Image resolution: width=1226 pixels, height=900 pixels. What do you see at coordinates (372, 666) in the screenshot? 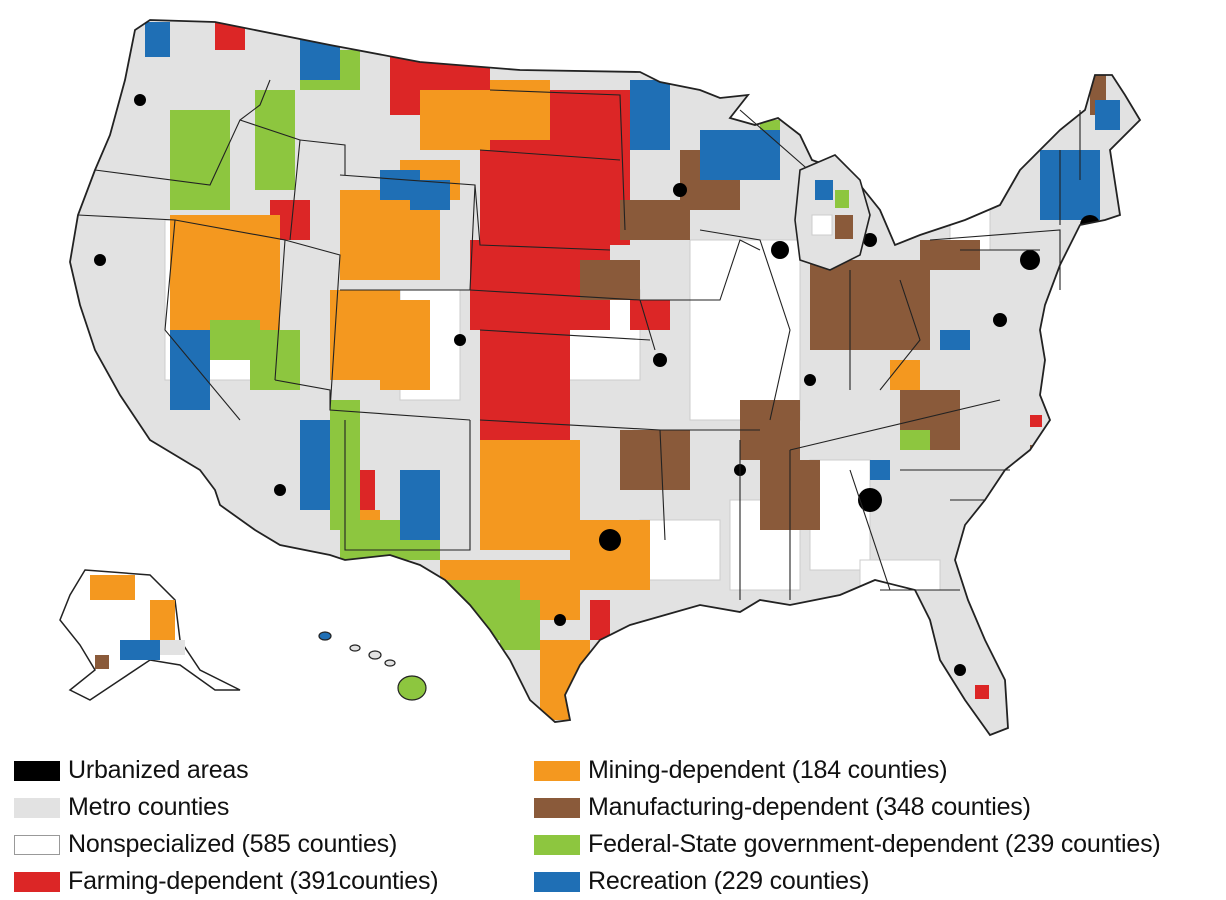
I see `hawaii` at bounding box center [372, 666].